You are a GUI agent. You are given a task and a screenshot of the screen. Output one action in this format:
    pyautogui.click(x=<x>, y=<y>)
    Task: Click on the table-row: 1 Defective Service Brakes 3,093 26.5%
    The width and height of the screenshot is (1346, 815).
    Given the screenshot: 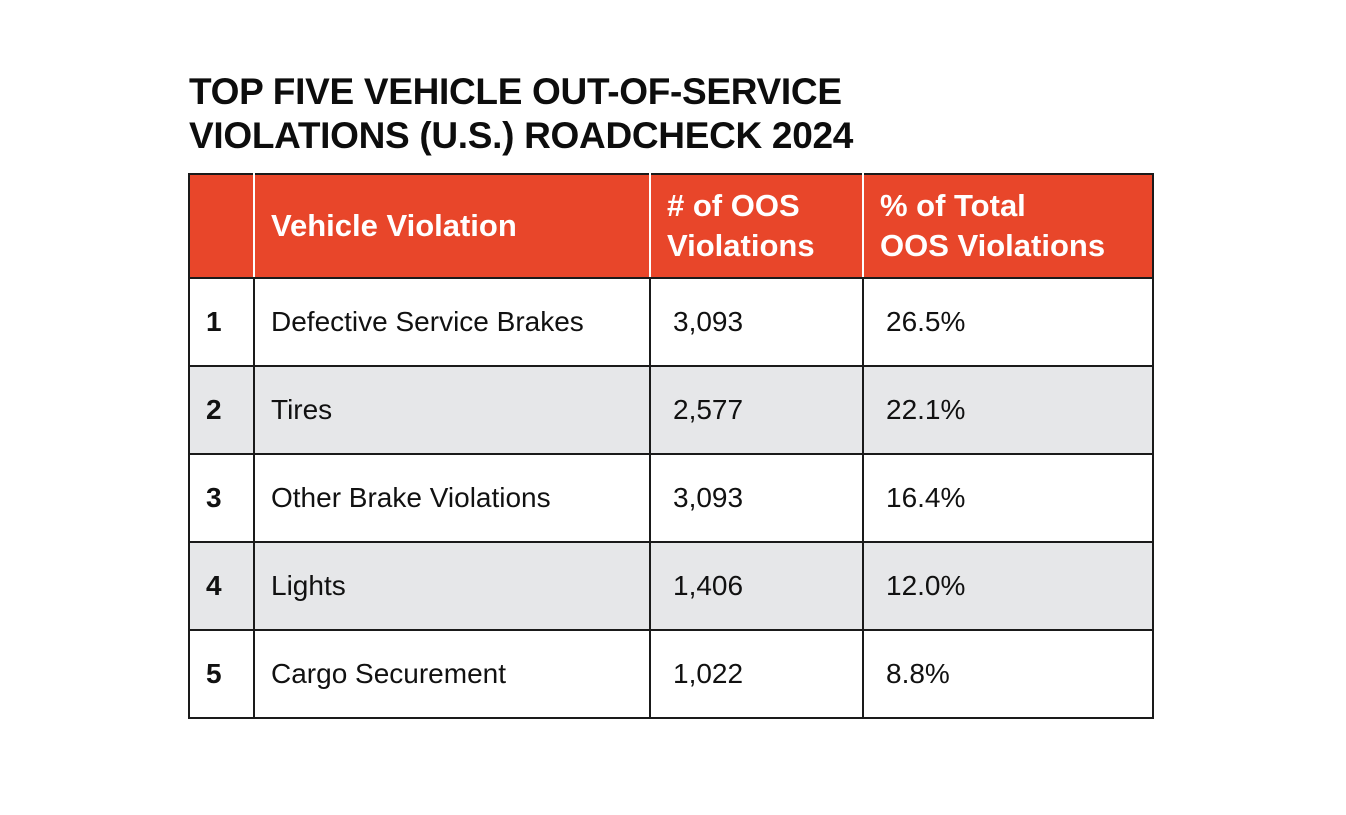 What is the action you would take?
    pyautogui.click(x=671, y=322)
    